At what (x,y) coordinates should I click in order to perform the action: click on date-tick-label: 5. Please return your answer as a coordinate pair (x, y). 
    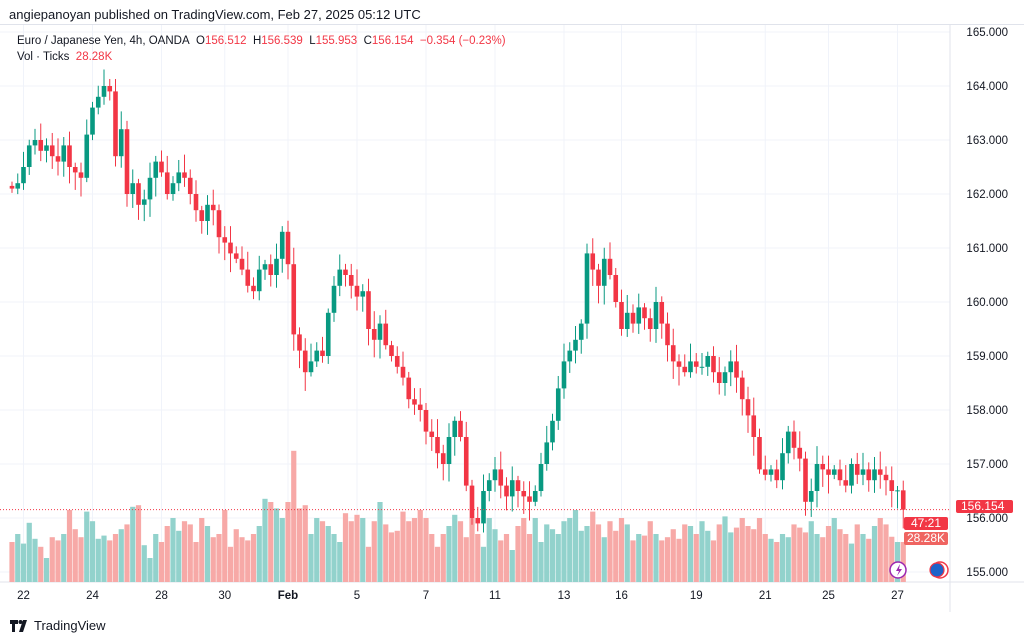
    Looking at the image, I should click on (357, 596).